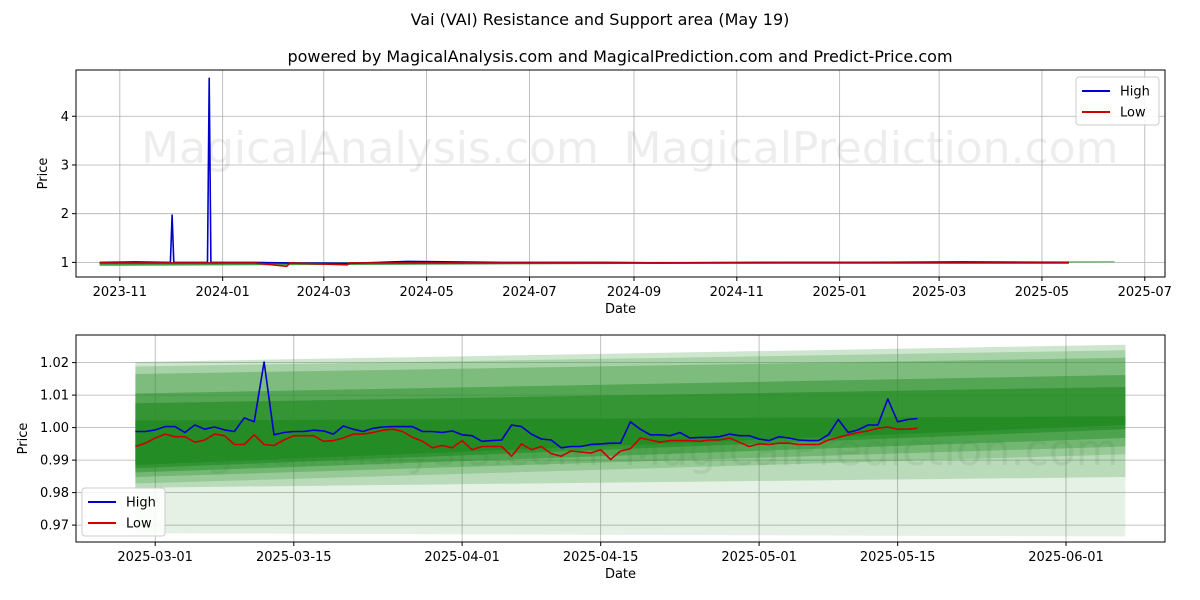  Describe the element at coordinates (222, 292) in the screenshot. I see `x-tick-label: 2024-01` at that location.